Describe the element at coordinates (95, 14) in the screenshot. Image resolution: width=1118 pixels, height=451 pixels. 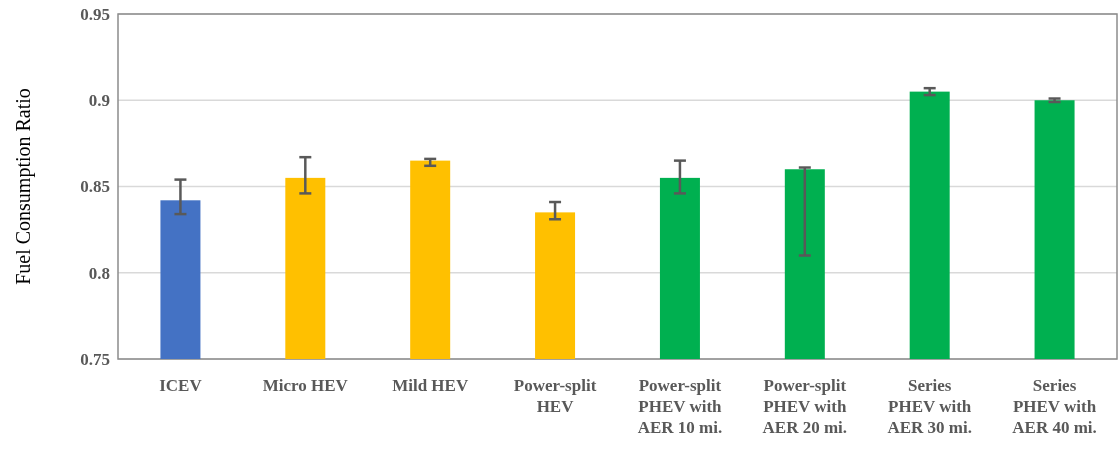
I see `y-tick-label: 0.95` at that location.